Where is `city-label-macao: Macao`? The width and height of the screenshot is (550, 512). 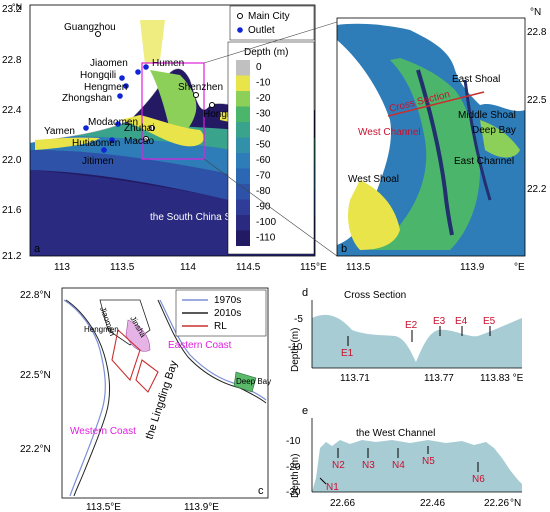 city-label-macao: Macao is located at coordinates (139, 141).